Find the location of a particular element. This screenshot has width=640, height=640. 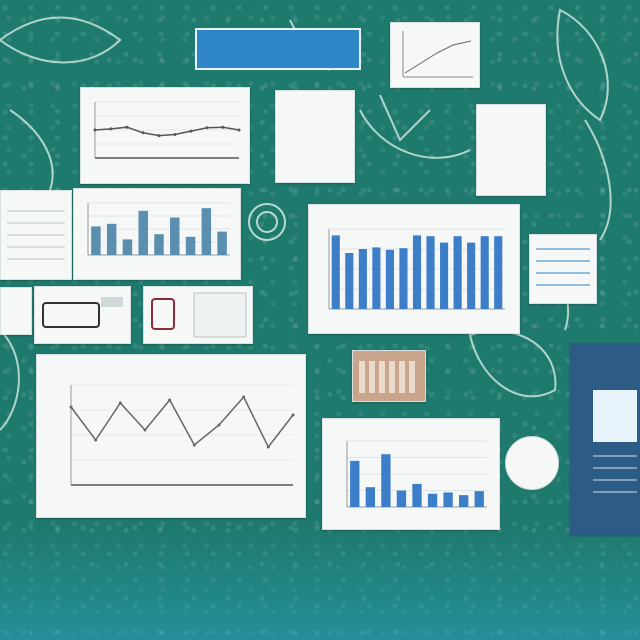

chart-card-midbars is located at coordinates (157, 234).